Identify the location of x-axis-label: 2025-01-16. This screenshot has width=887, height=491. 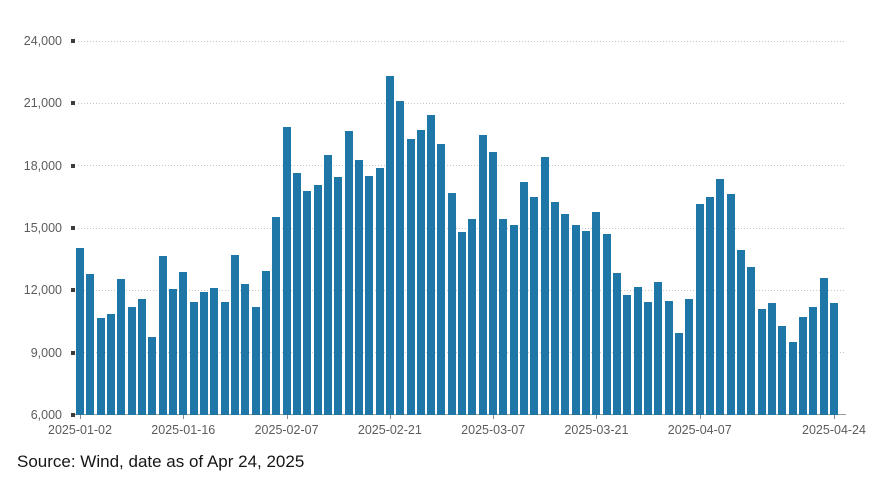
(183, 430).